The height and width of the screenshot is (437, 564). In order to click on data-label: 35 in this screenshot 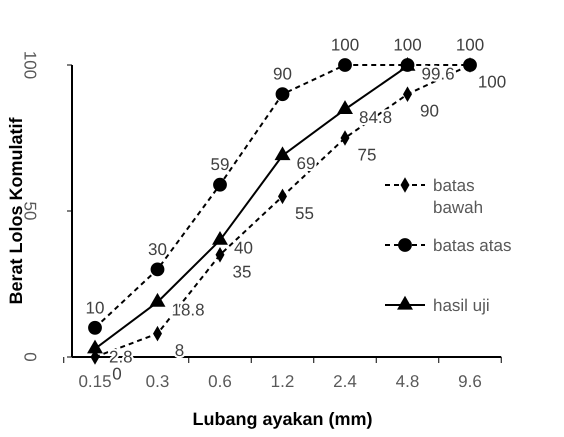, I will do `click(242, 272)`.